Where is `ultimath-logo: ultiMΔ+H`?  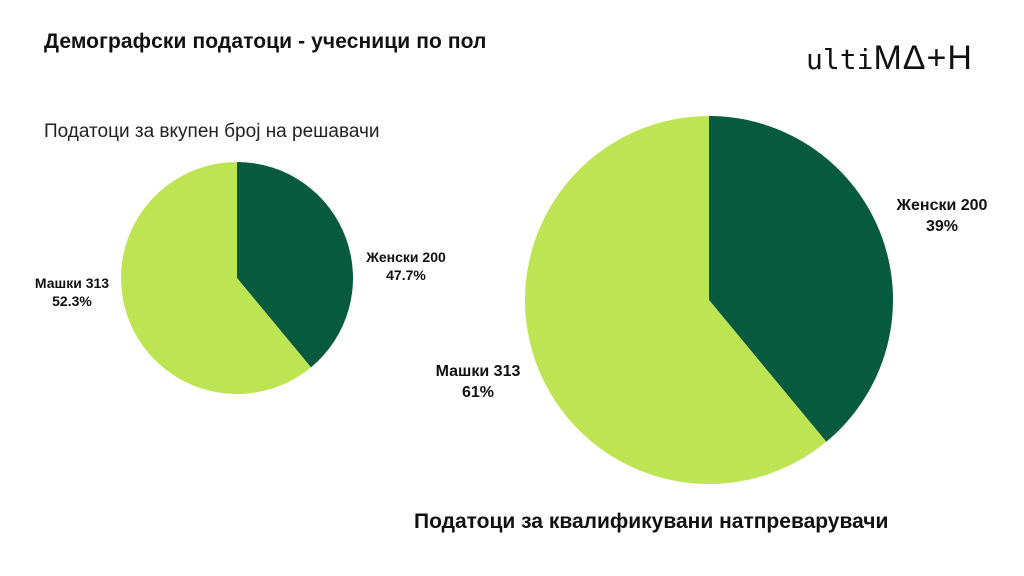 ultimath-logo: ultiMΔ+H is located at coordinates (889, 59).